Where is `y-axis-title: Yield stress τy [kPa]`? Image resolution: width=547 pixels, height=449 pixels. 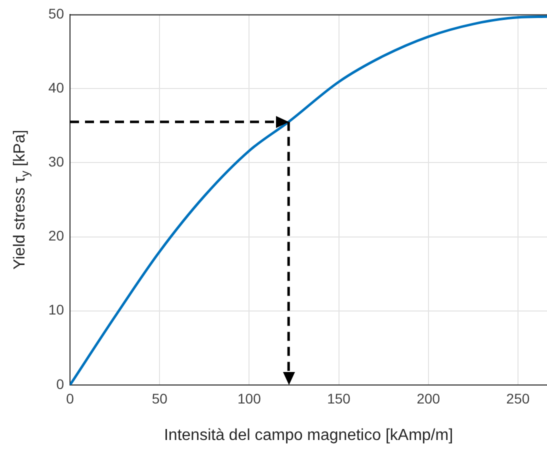
y-axis-title: Yield stress τy [kPa] is located at coordinates (21, 200).